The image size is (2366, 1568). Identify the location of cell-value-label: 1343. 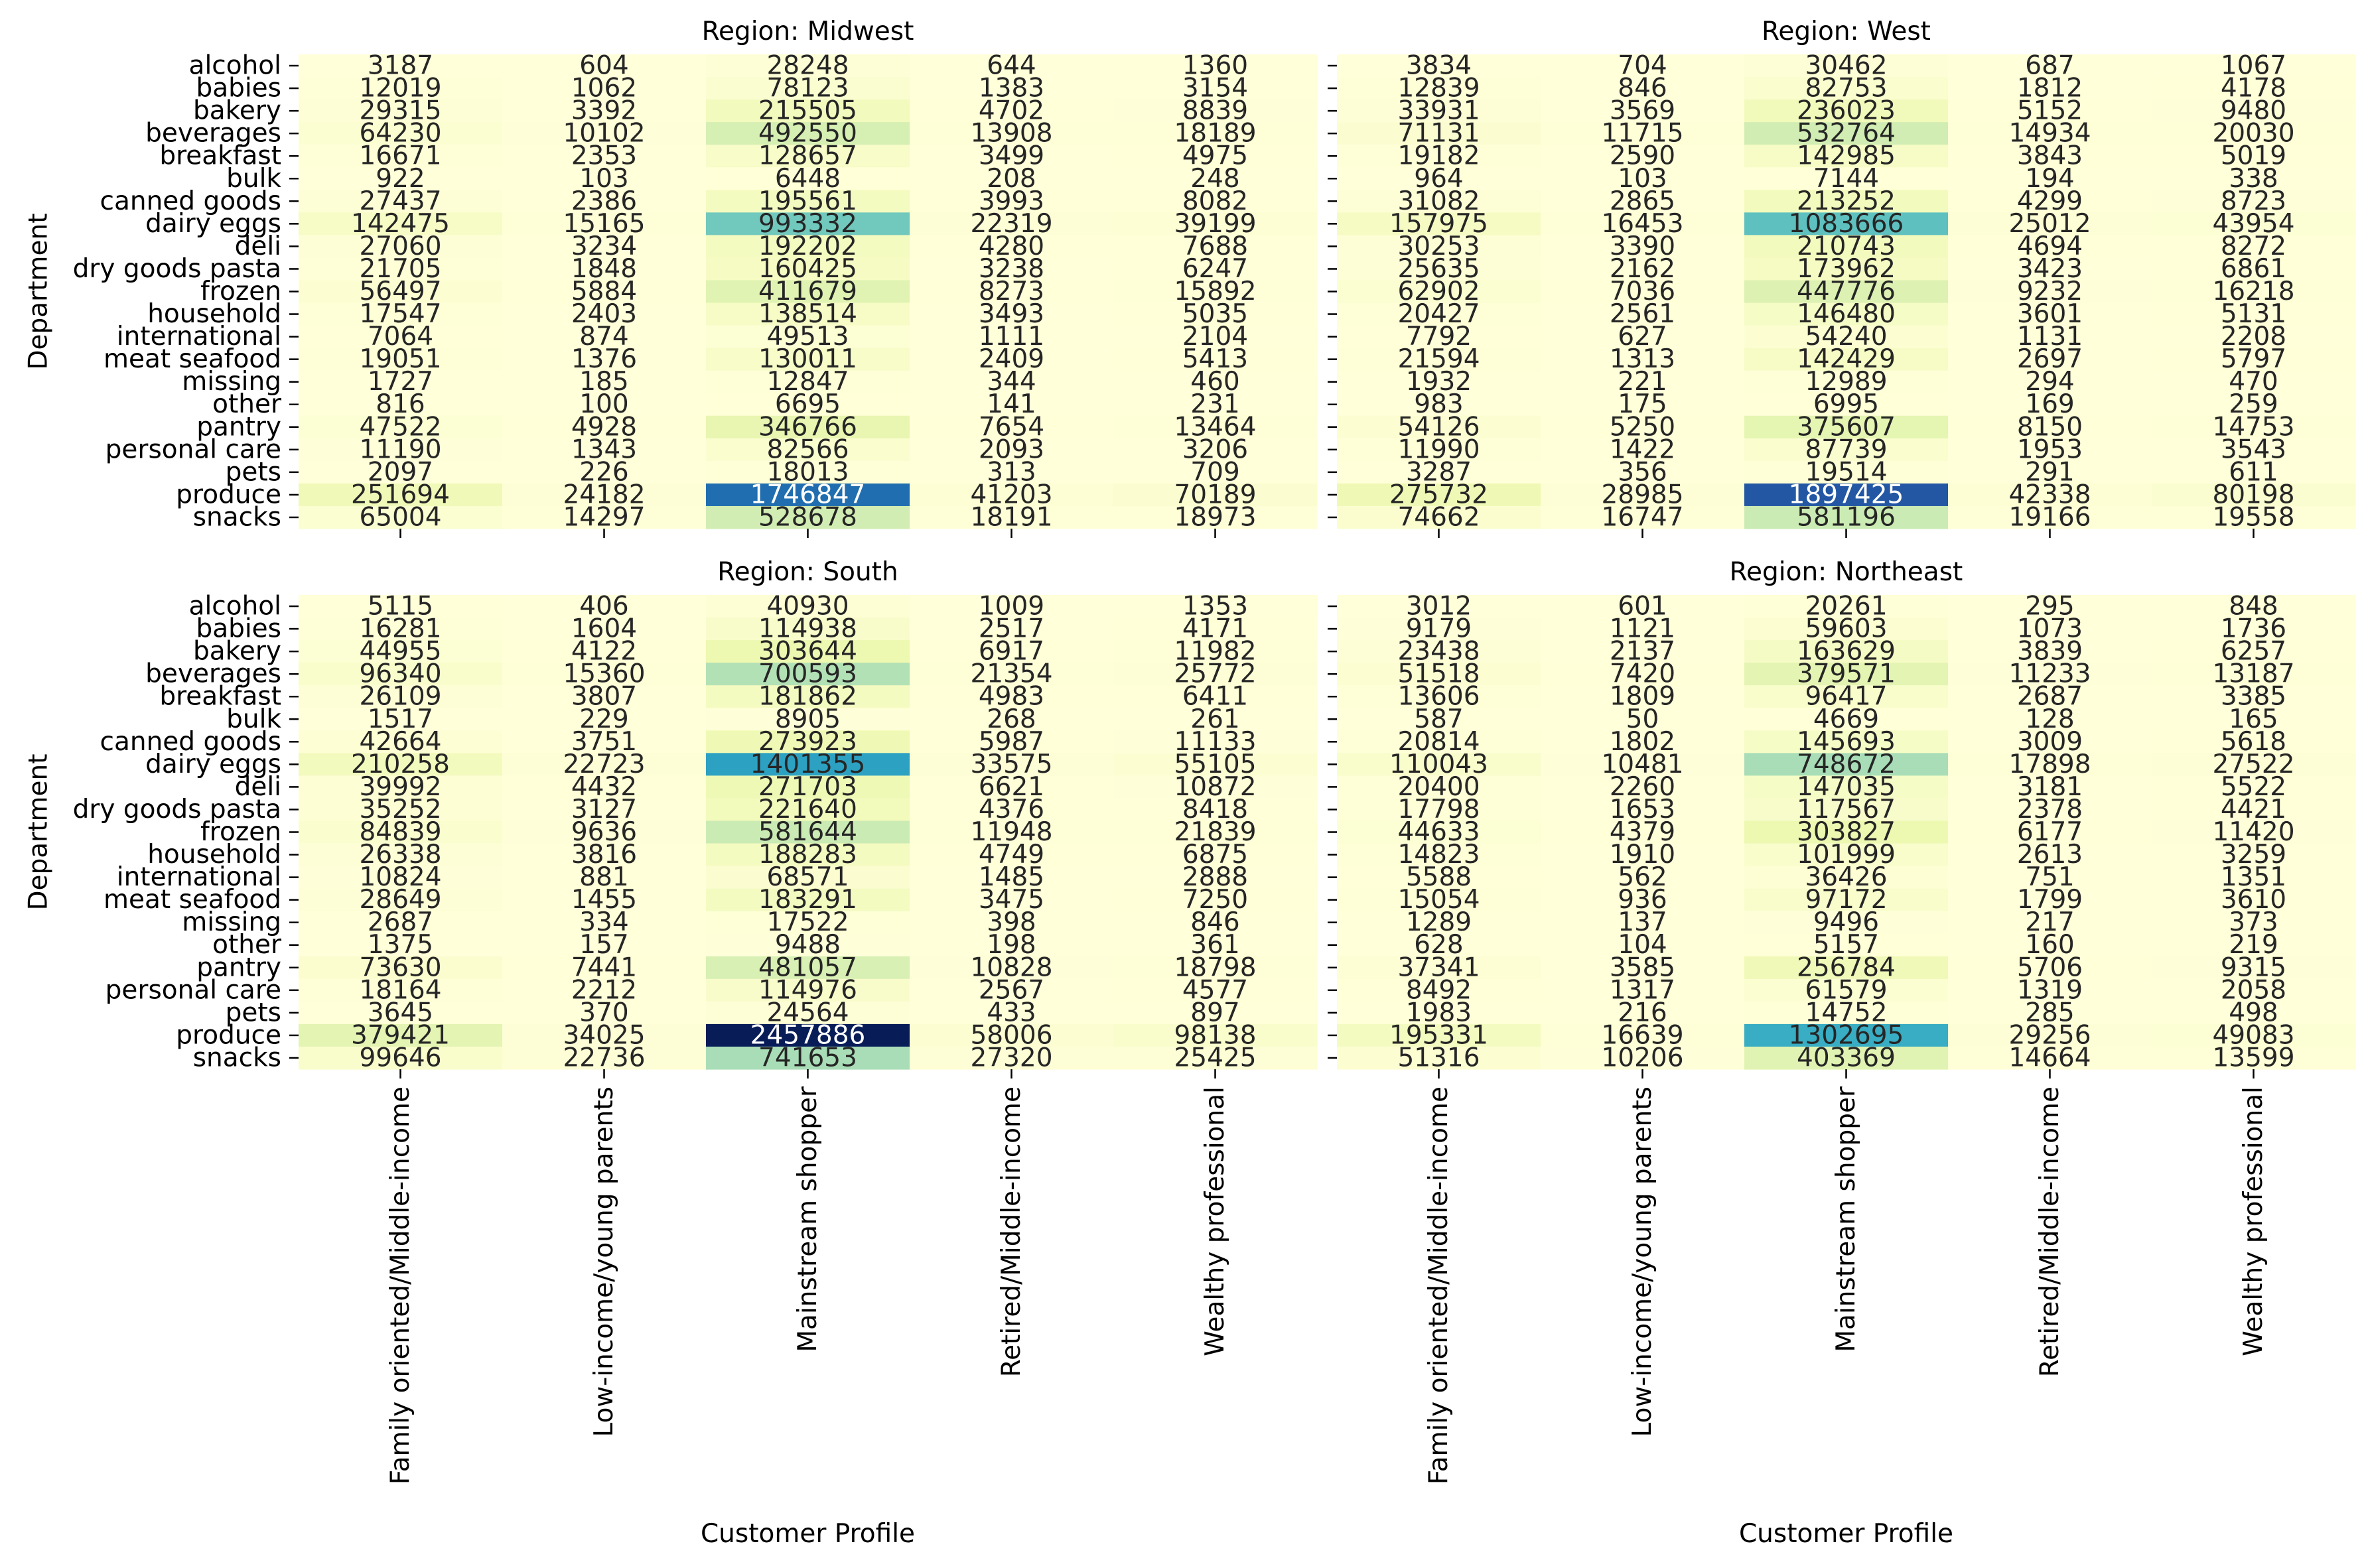
(604, 449).